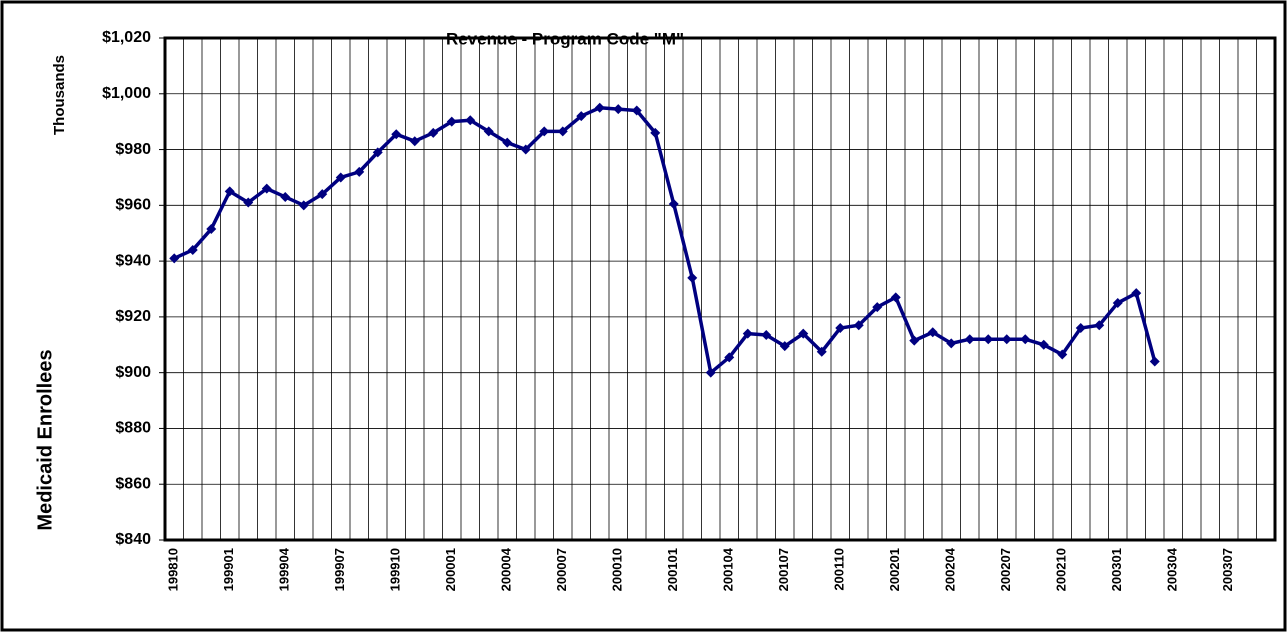 Image resolution: width=1287 pixels, height=632 pixels. Describe the element at coordinates (133, 428) in the screenshot. I see `y-tick-label: $880` at that location.